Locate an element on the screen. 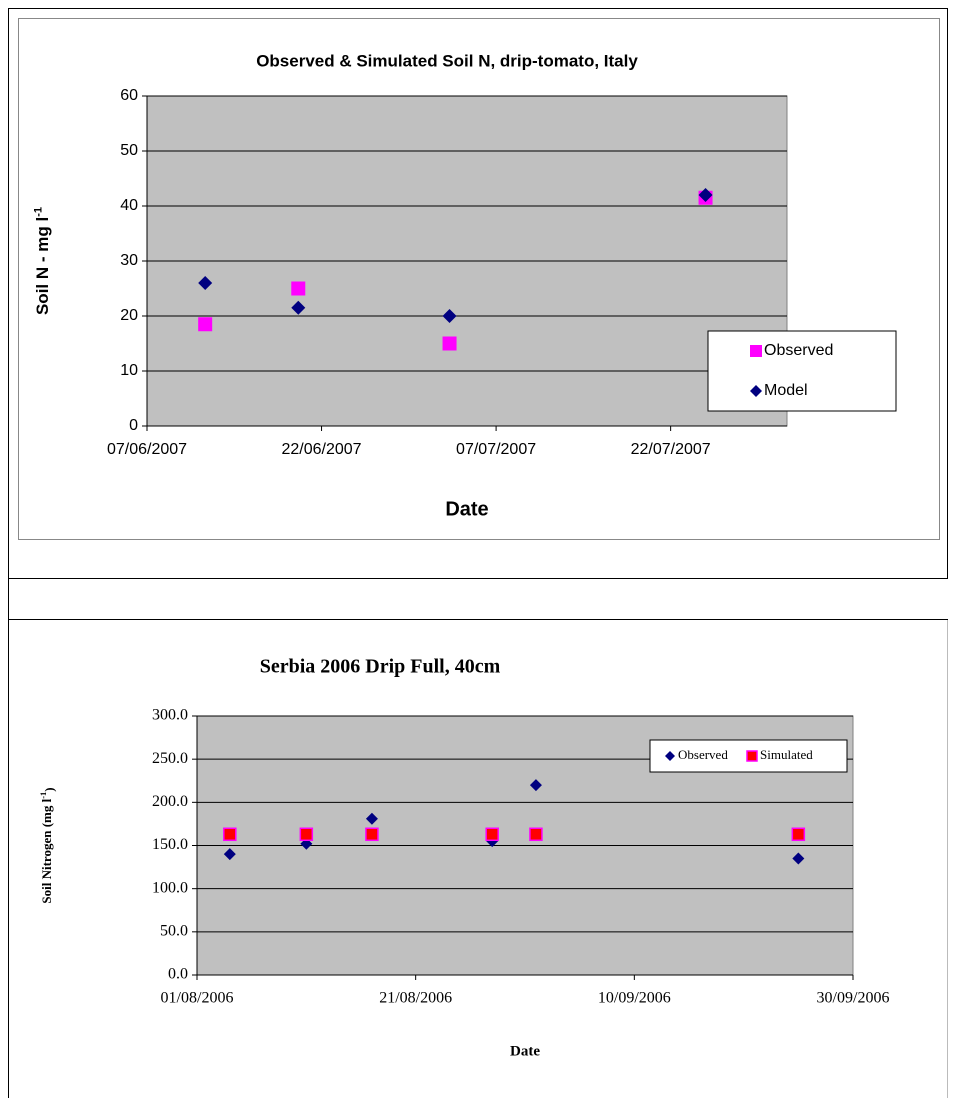  y-axis-label-part: ) is located at coordinates (48, 789).